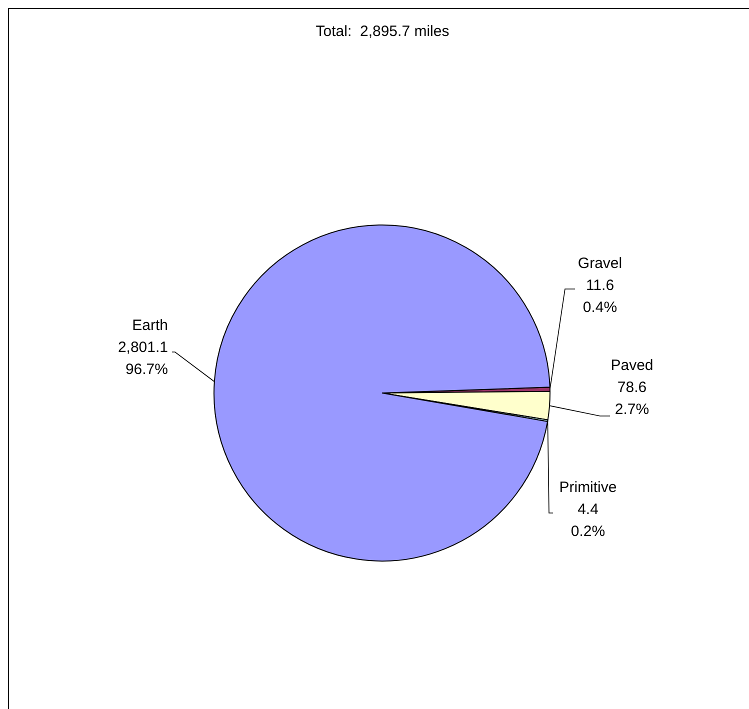 This screenshot has width=749, height=709. I want to click on data-label: 2,801.1 96.7%, so click(143, 358).